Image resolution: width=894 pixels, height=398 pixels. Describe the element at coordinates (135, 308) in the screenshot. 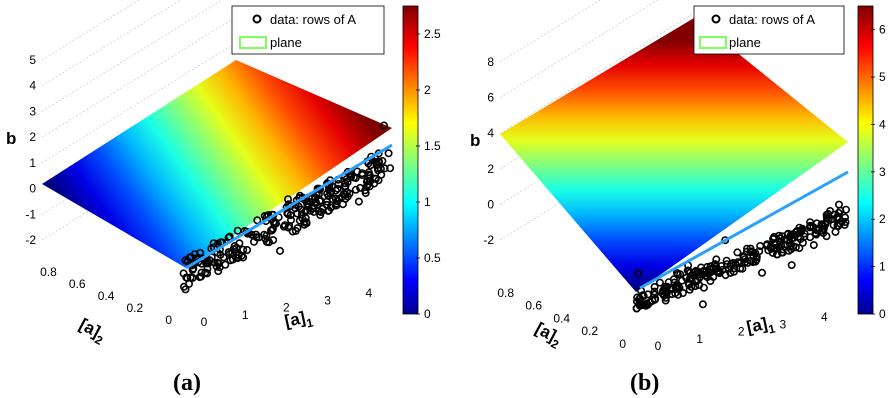

I see `panel-a-y-tick: 0.2` at that location.